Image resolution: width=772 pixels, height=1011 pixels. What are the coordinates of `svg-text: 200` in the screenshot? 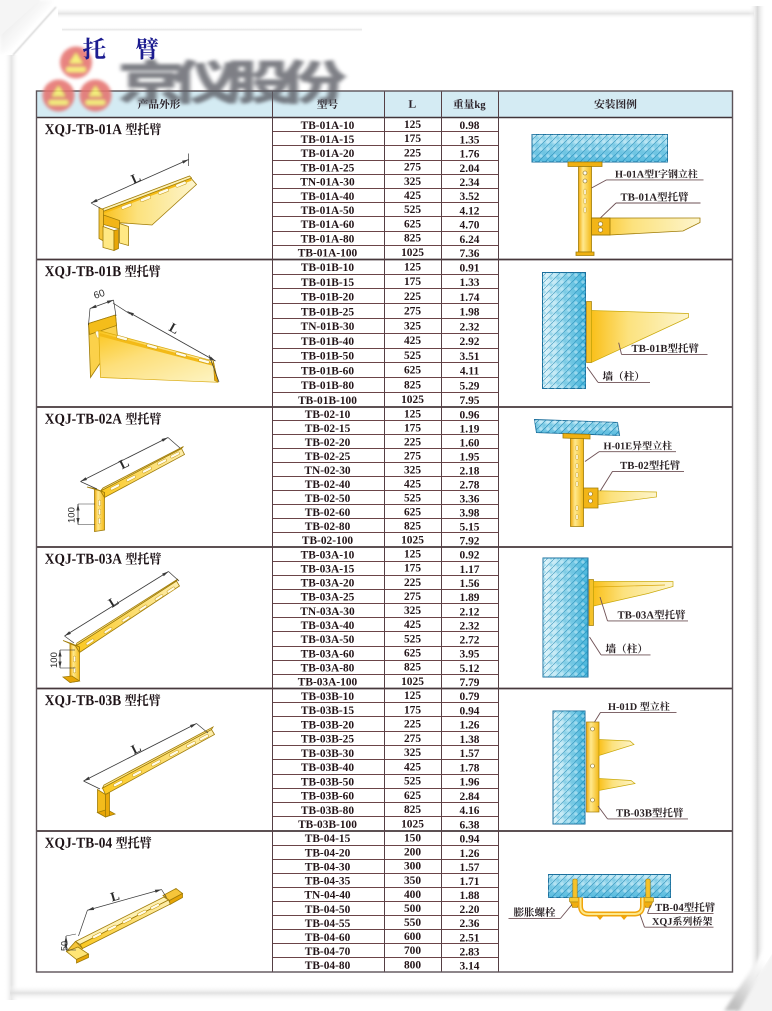 It's located at (412, 853).